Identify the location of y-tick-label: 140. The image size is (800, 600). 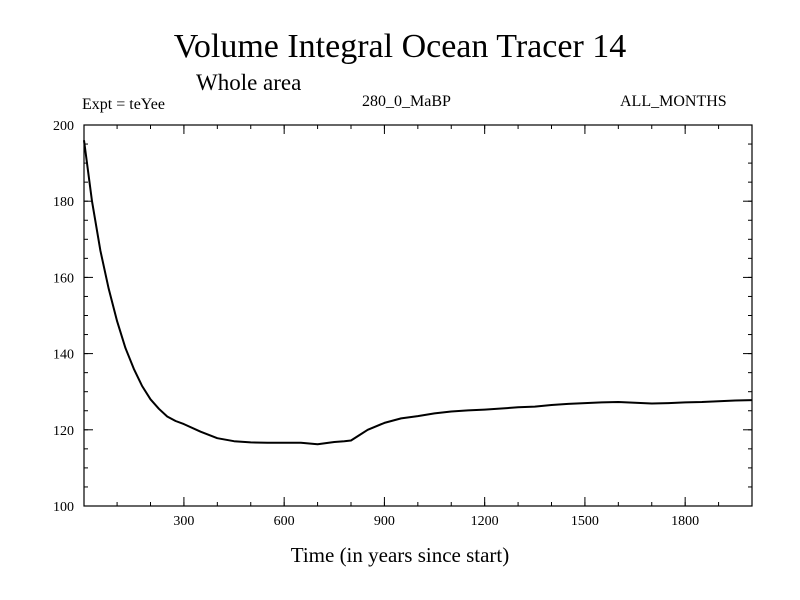
(63, 355).